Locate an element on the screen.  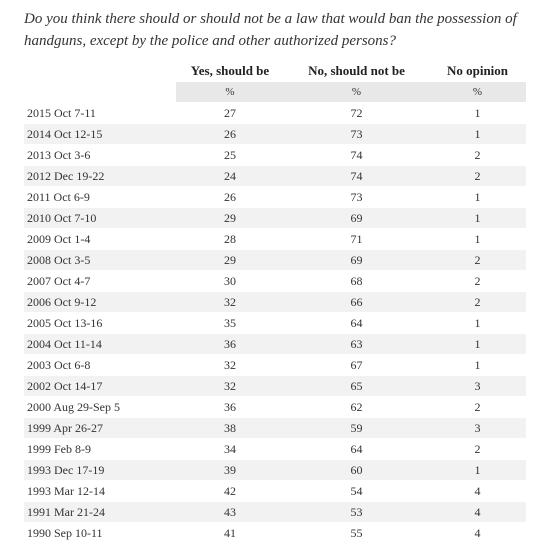
table-row: 1993 Mar 12-14 42 54 4 is located at coordinates (275, 491).